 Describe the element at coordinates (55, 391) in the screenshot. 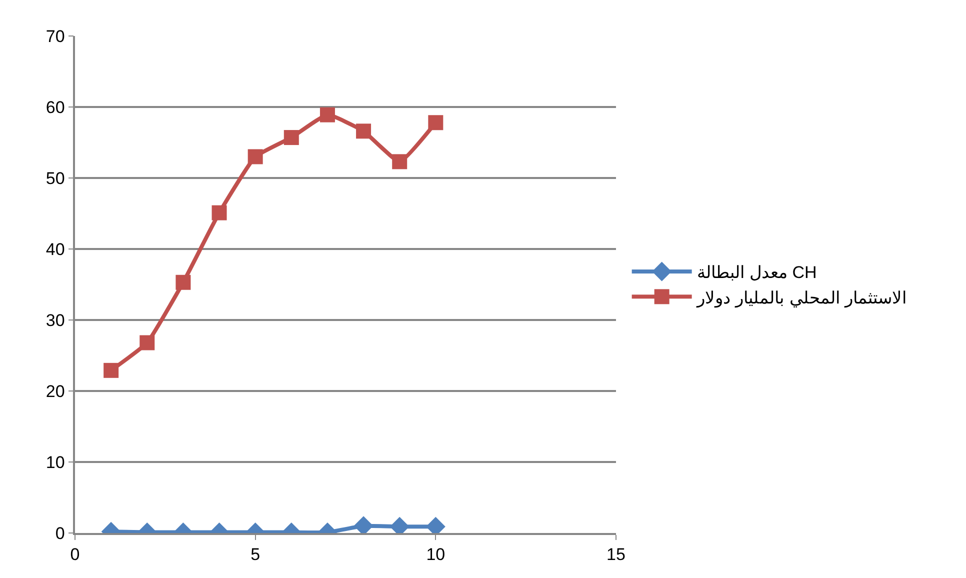

I see `y-tick-label: 20` at that location.